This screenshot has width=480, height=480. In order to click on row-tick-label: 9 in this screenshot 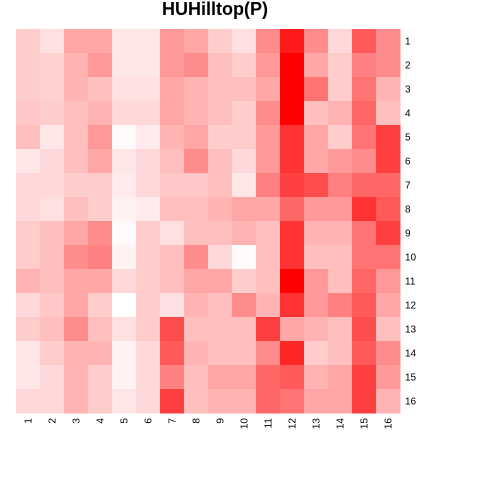, I will do `click(408, 234)`.